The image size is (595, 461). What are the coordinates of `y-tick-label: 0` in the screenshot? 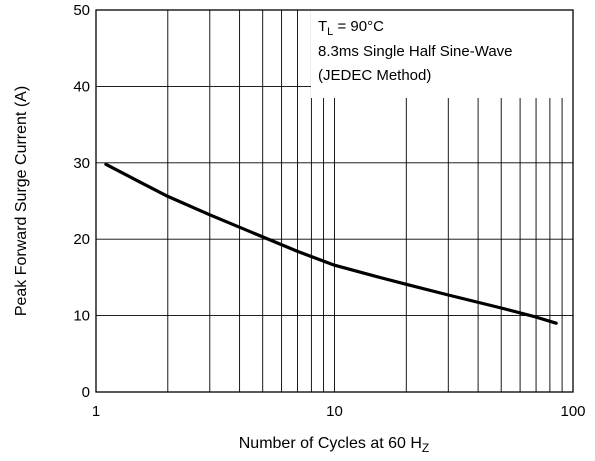 It's located at (86, 392).